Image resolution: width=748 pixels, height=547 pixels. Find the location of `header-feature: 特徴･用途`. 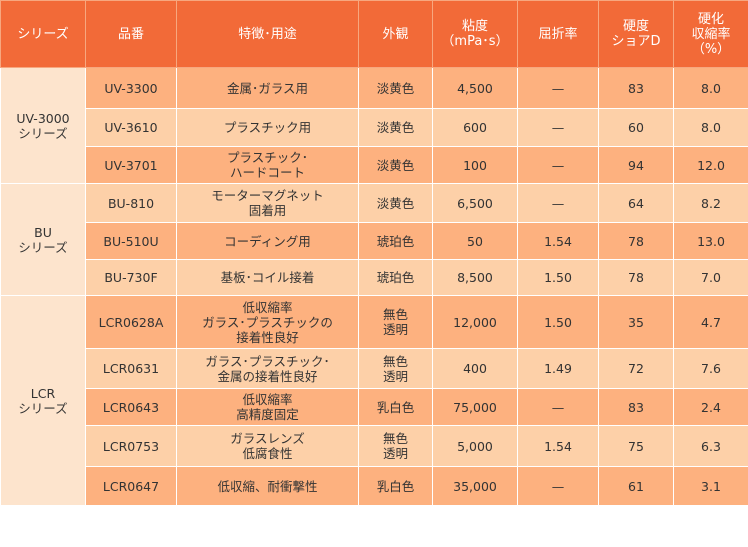

header-feature: 特徴･用途 is located at coordinates (267, 34).